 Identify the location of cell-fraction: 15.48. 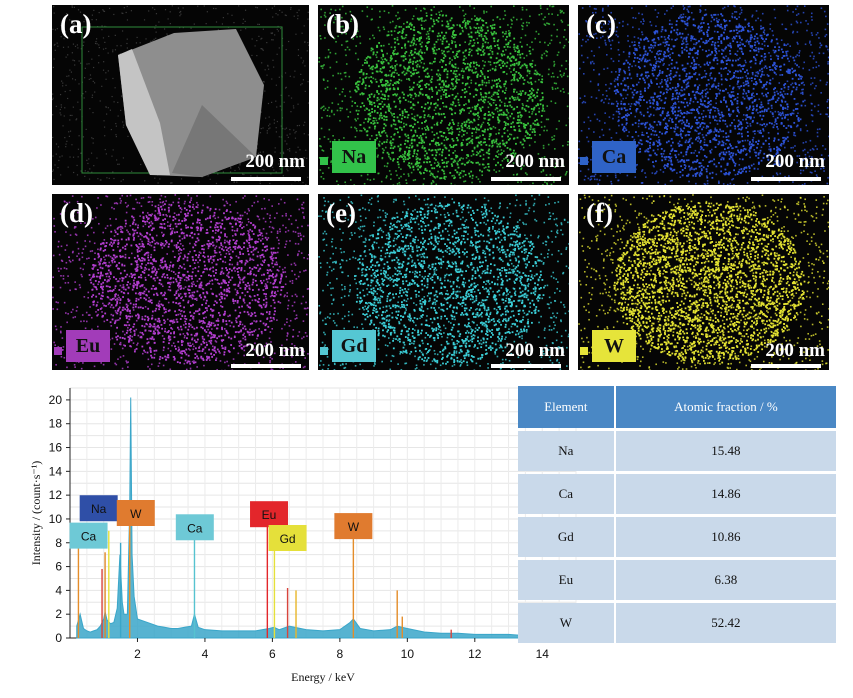
(727, 451).